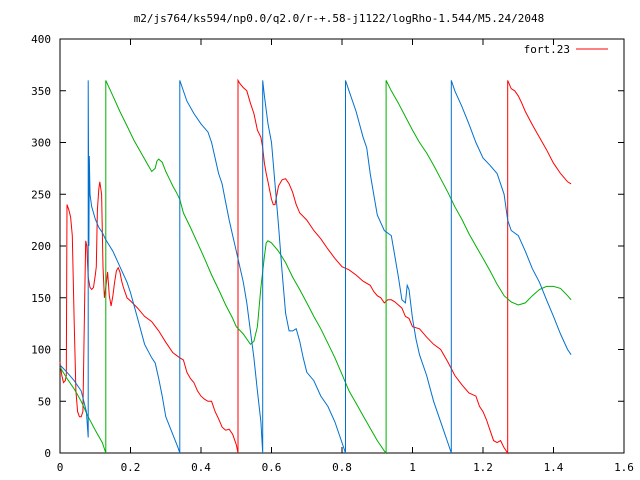 This screenshot has width=640, height=480. I want to click on x-tick-label: 0.2, so click(131, 467).